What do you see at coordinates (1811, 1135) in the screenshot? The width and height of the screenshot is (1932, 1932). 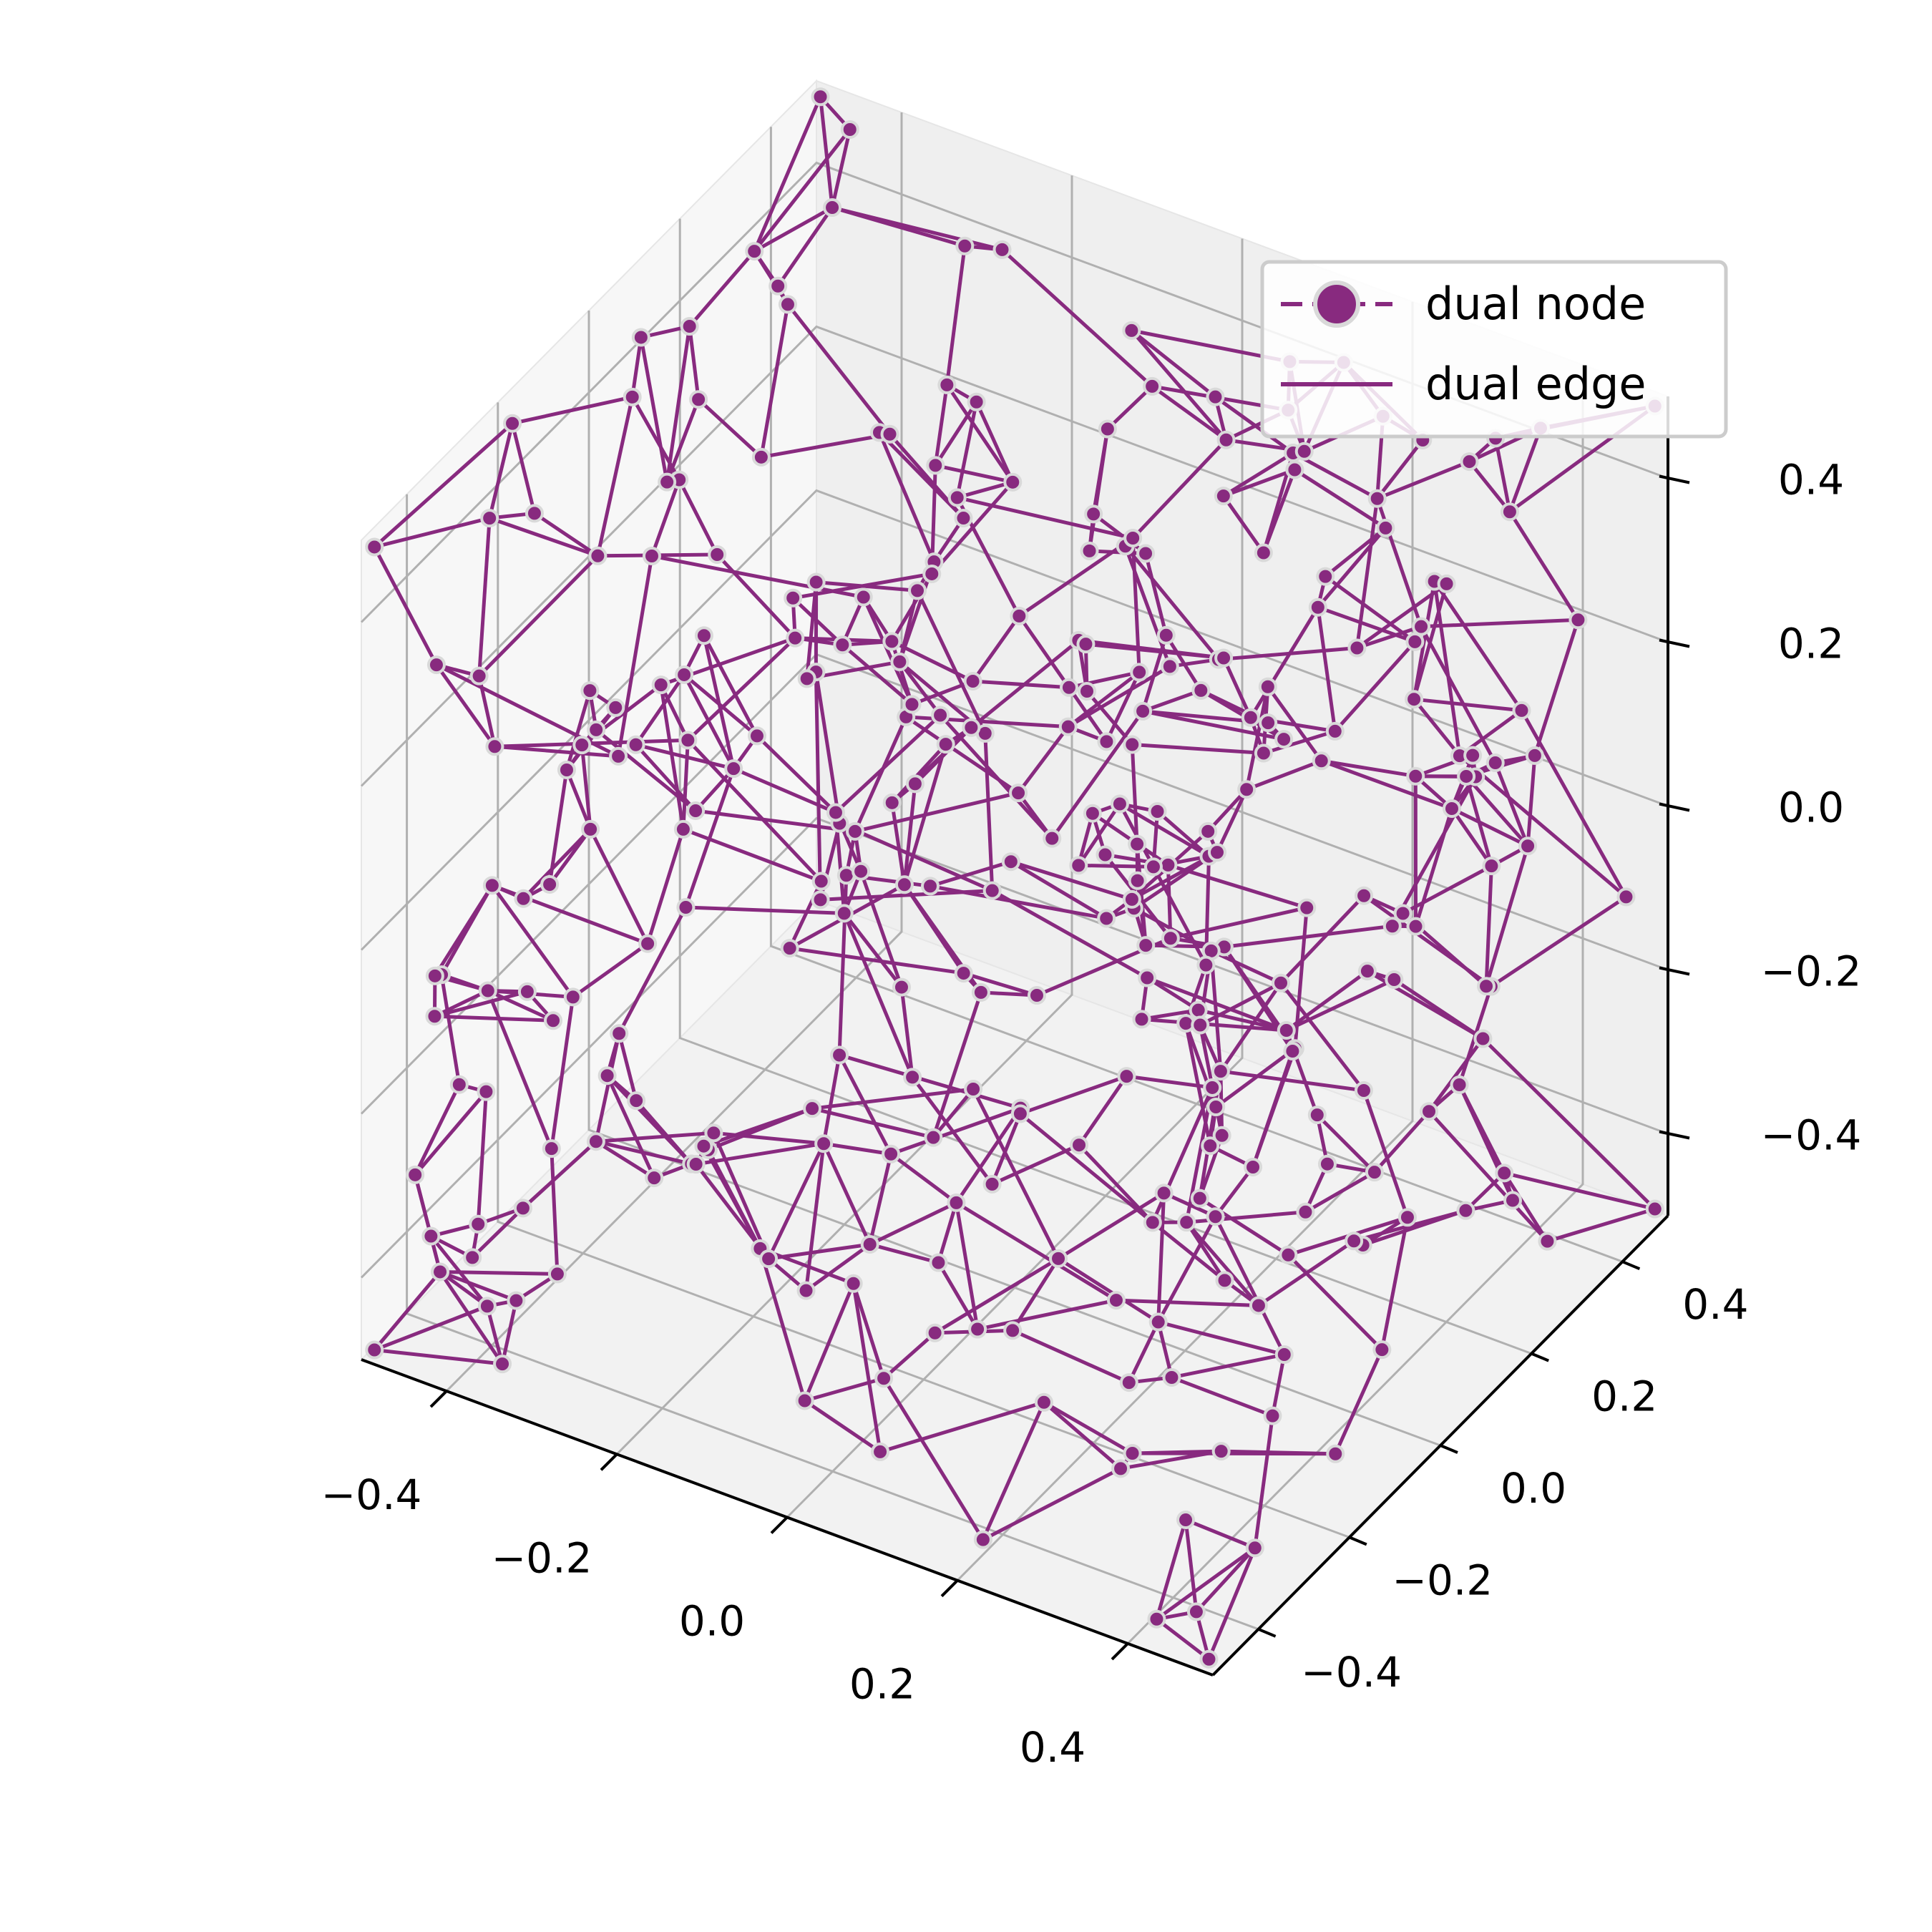 I see `z-tick-label-0: −0.4` at bounding box center [1811, 1135].